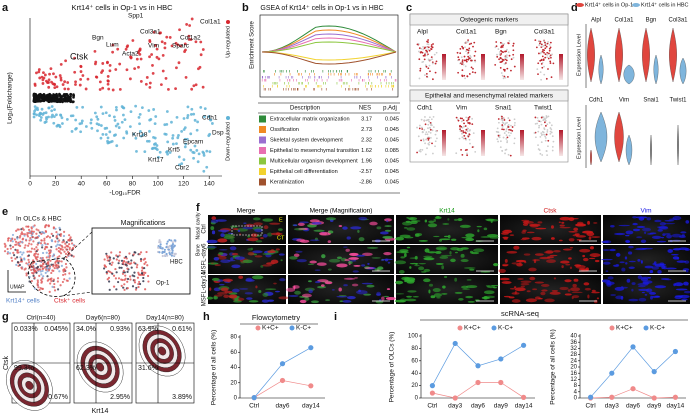 This screenshot has height=418, width=690. Describe the element at coordinates (287, 182) in the screenshot. I see `table-cell: Keratinization` at that location.